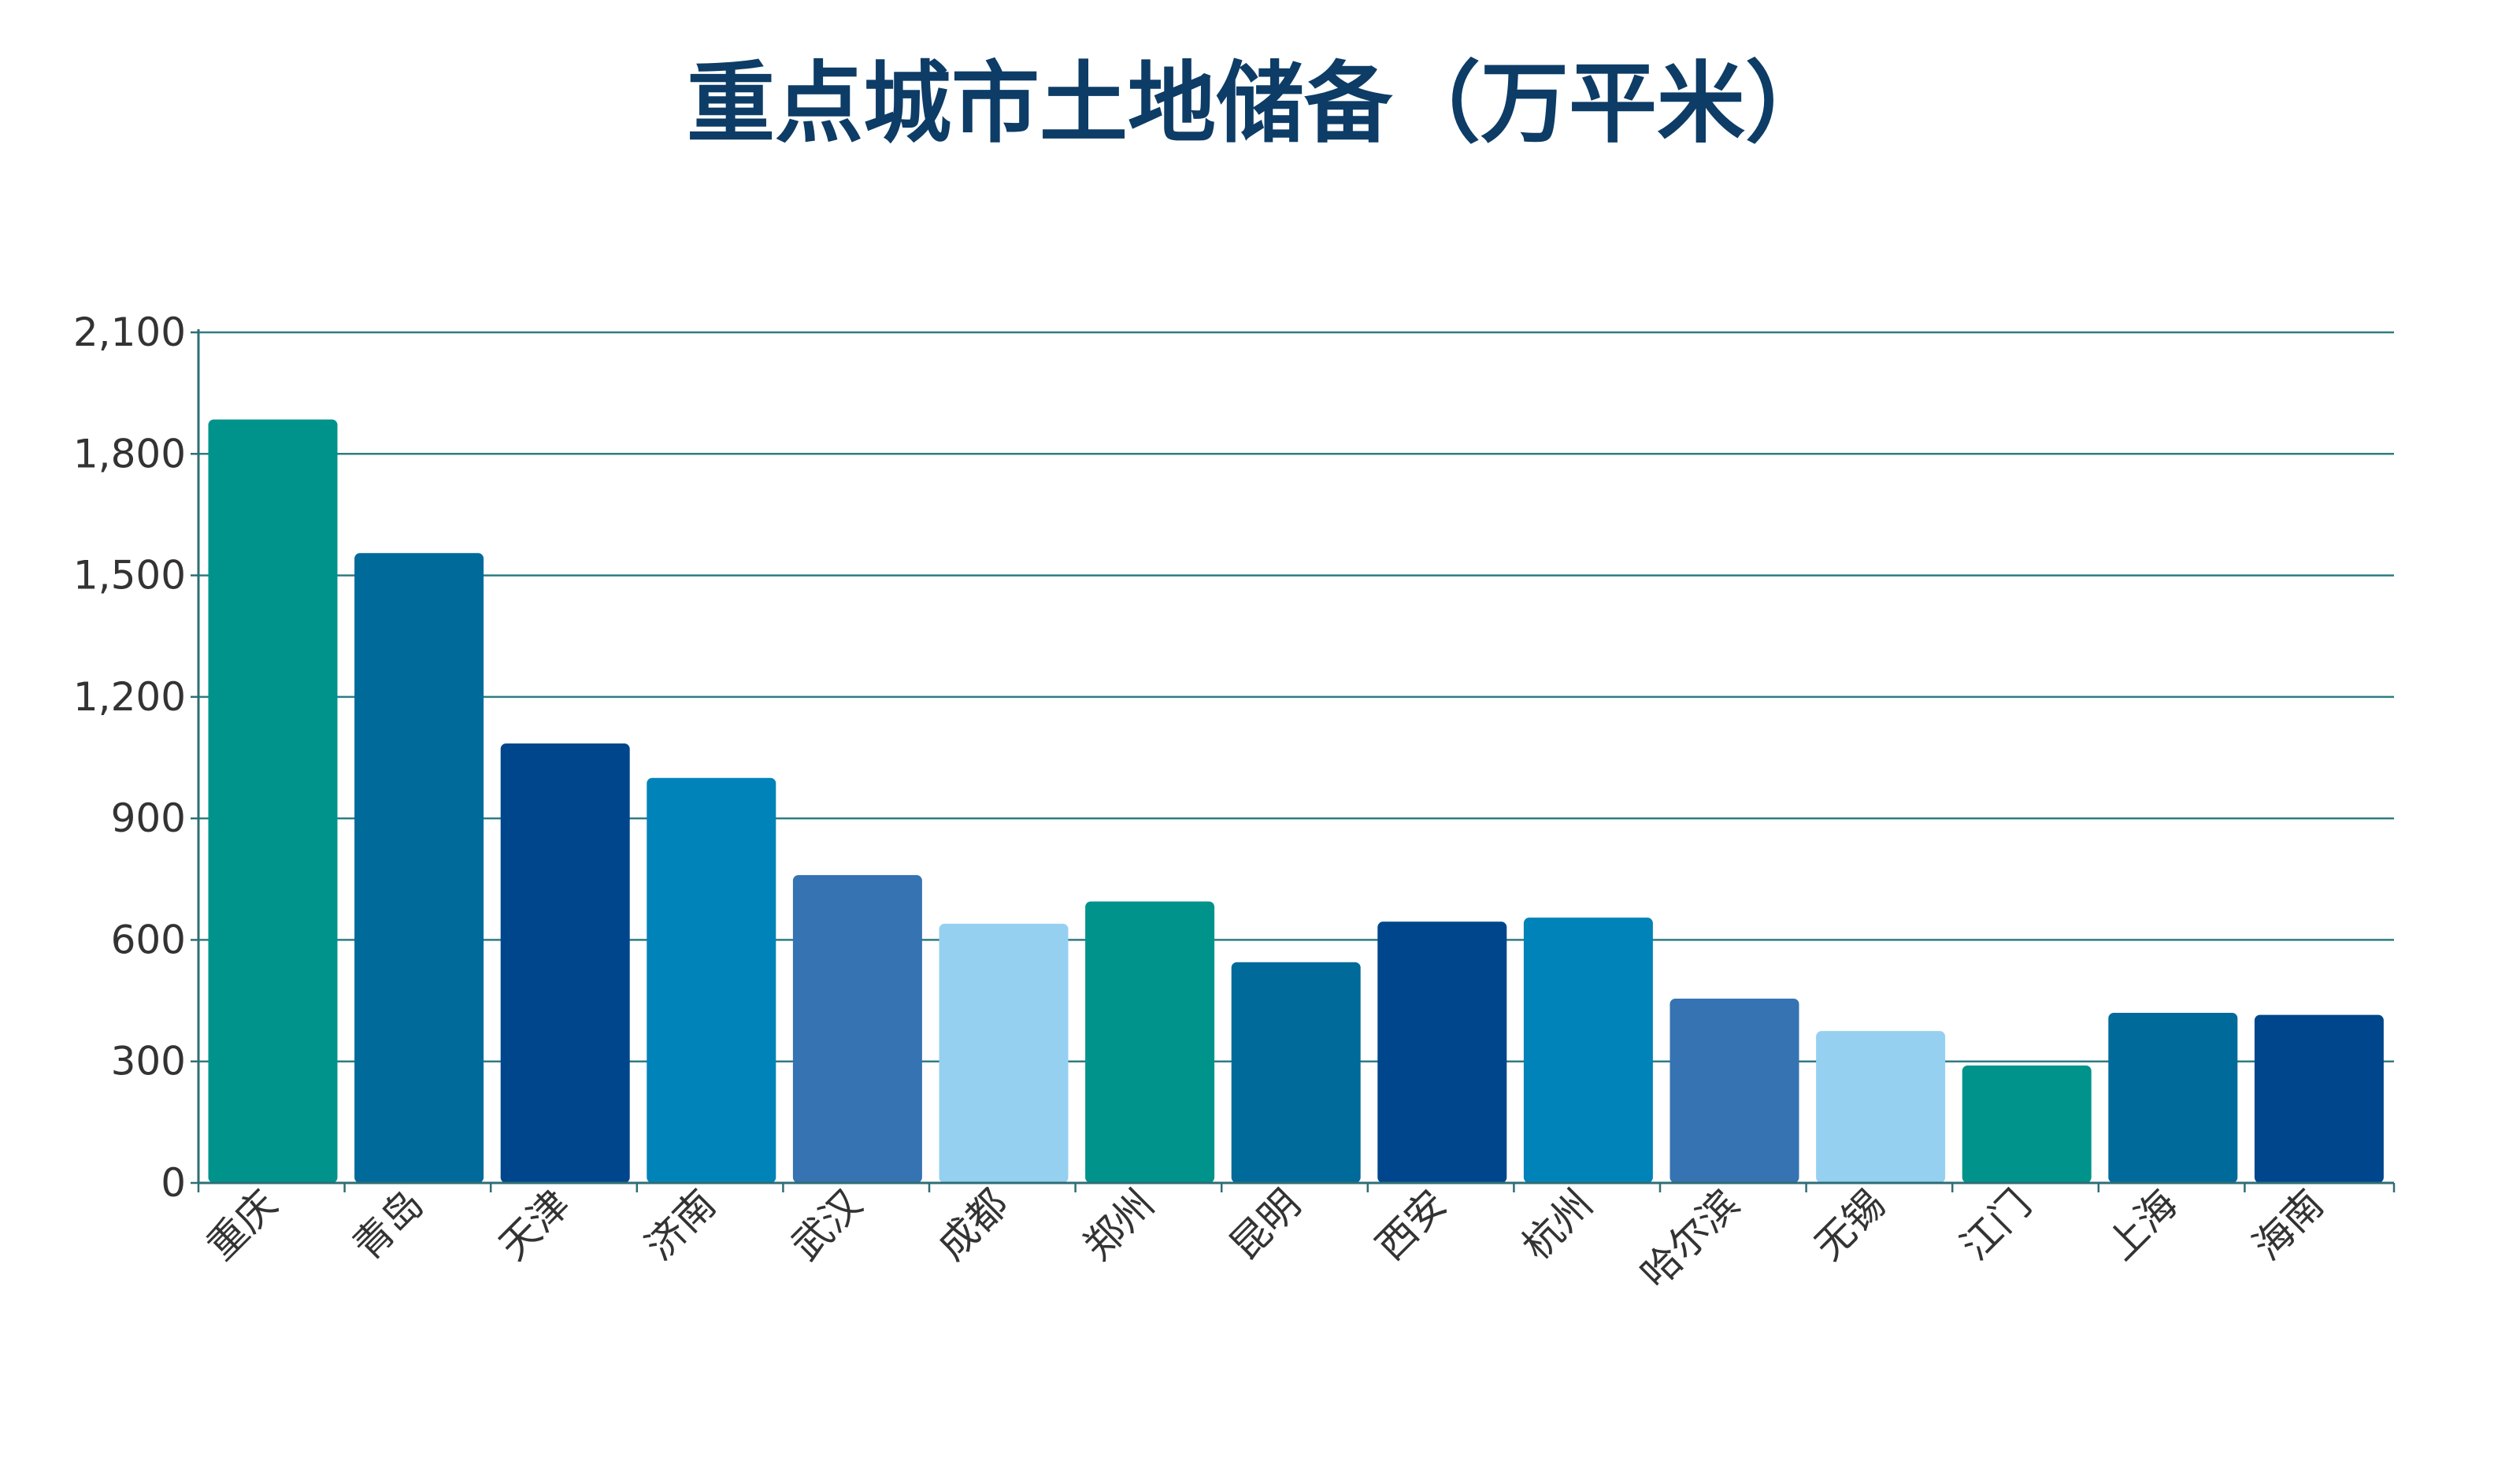  Describe the element at coordinates (1265, 1225) in the screenshot. I see `x-tick-label: 昆明` at that location.